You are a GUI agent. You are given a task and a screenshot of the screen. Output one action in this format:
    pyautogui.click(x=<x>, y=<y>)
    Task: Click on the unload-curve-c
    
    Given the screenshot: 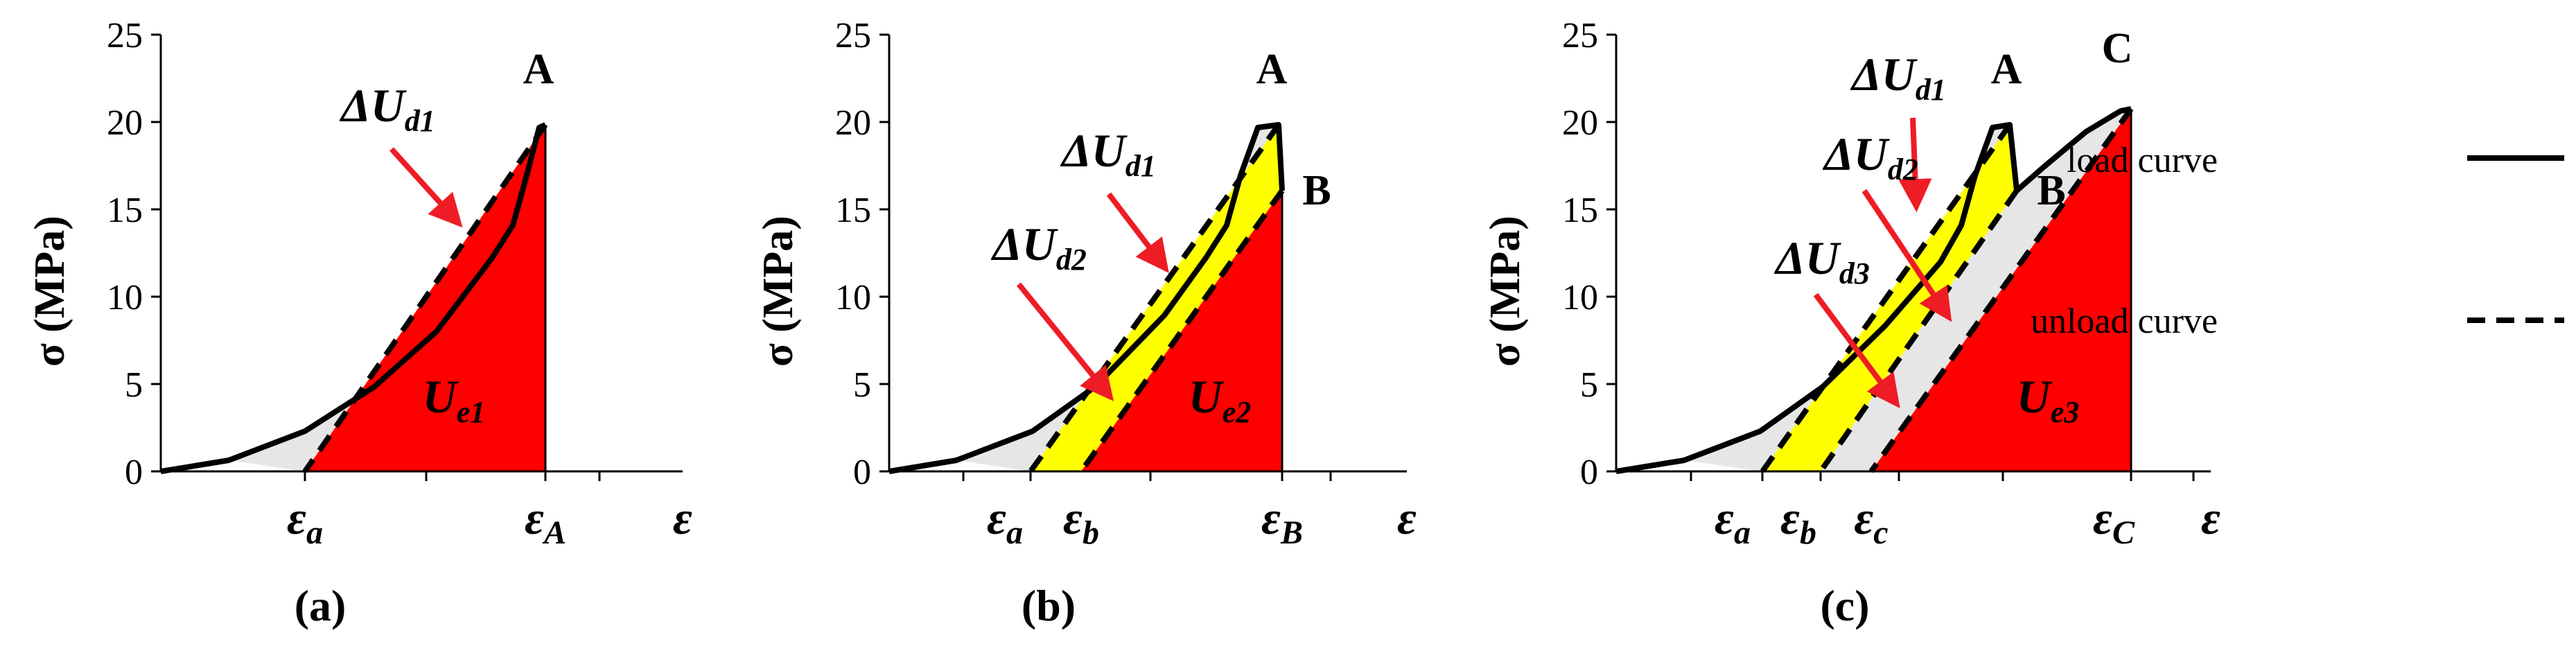 What is the action you would take?
    pyautogui.click(x=2001, y=290)
    